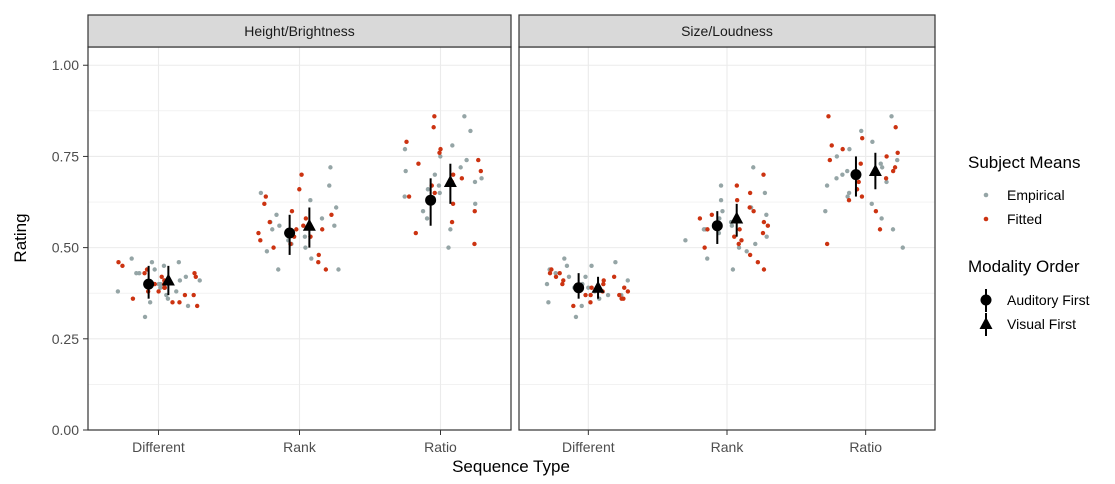 The image size is (1115, 484). Describe the element at coordinates (1048, 300) in the screenshot. I see `legend-label-auditory: Auditory First` at that location.